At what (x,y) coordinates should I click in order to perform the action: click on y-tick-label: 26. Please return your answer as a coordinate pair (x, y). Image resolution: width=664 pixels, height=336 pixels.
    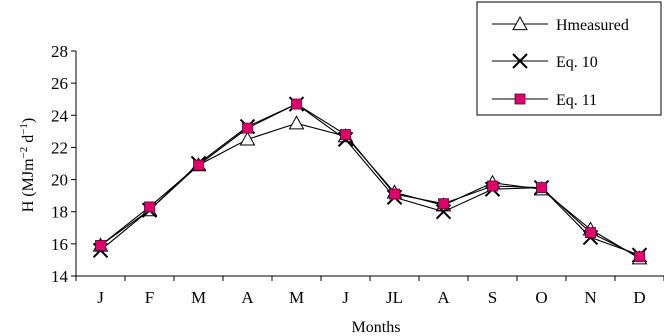
    Looking at the image, I should click on (59, 83).